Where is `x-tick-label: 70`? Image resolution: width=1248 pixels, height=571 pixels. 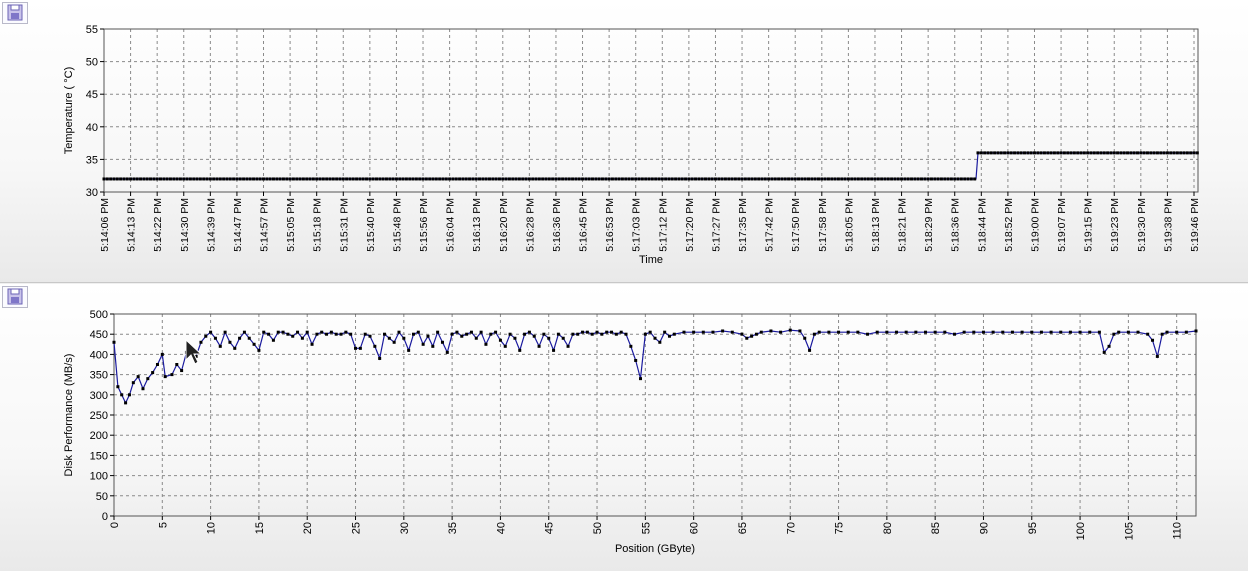 x-tick-label: 70 is located at coordinates (791, 528).